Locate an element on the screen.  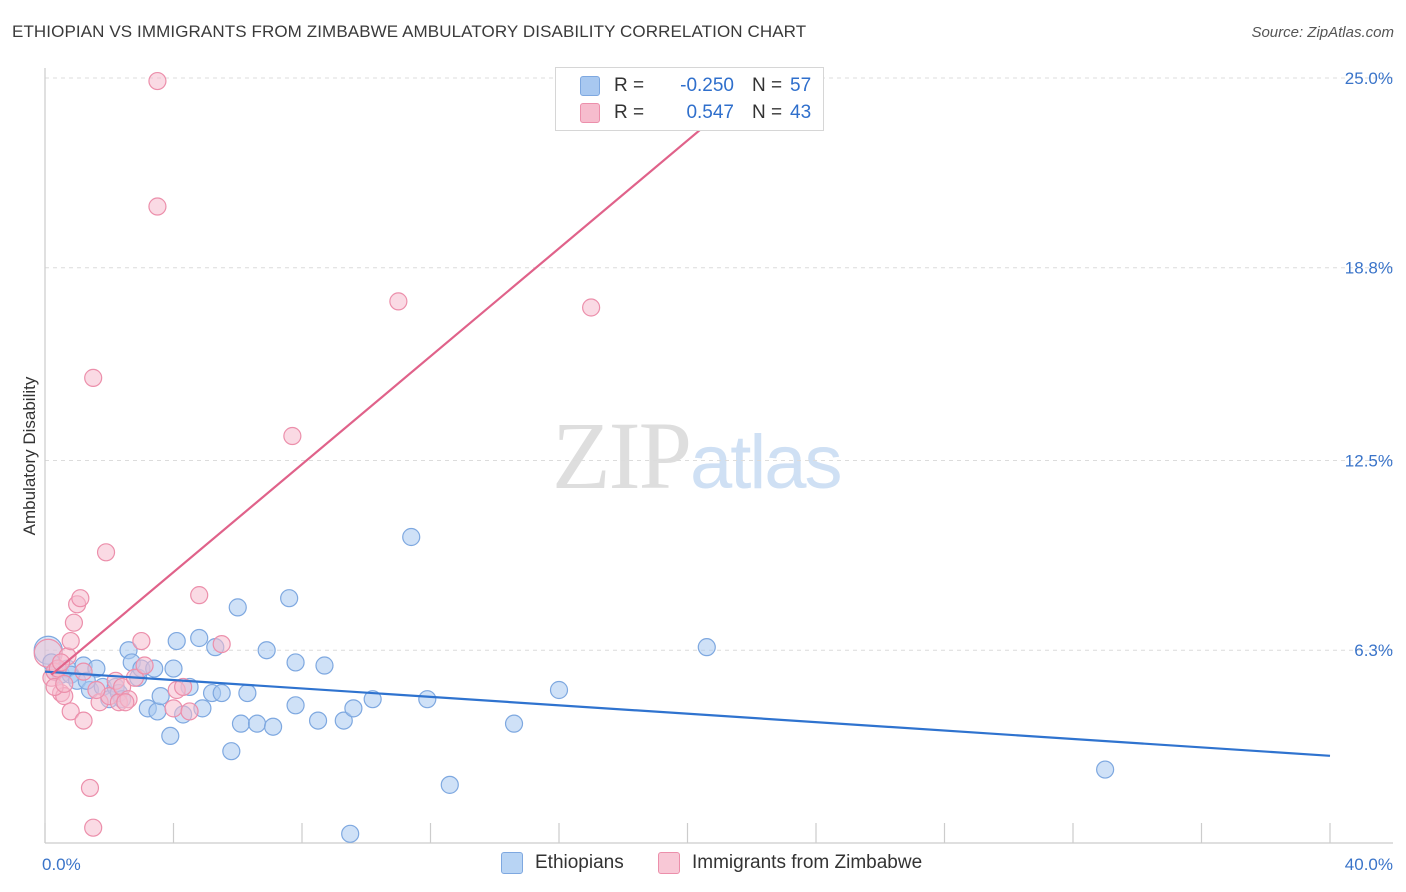
watermark: ZIPatlas is located at coordinates (697, 455).